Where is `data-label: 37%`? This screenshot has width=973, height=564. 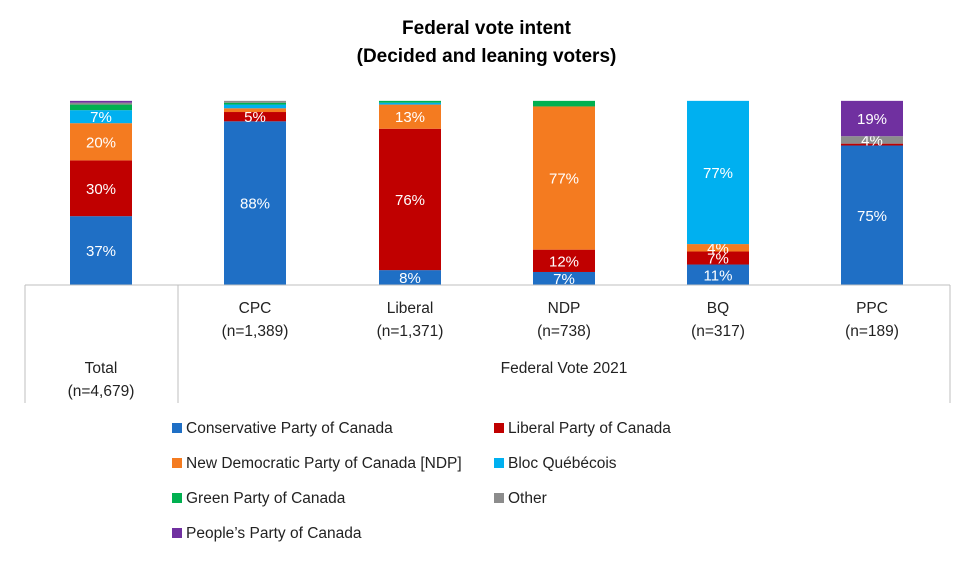
data-label: 37% is located at coordinates (101, 251).